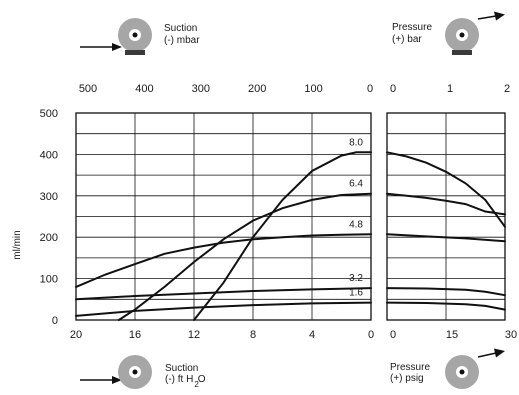 This screenshot has width=519, height=395. Describe the element at coordinates (462, 372) in the screenshot. I see `pressure-bottom-pump-icon` at that location.